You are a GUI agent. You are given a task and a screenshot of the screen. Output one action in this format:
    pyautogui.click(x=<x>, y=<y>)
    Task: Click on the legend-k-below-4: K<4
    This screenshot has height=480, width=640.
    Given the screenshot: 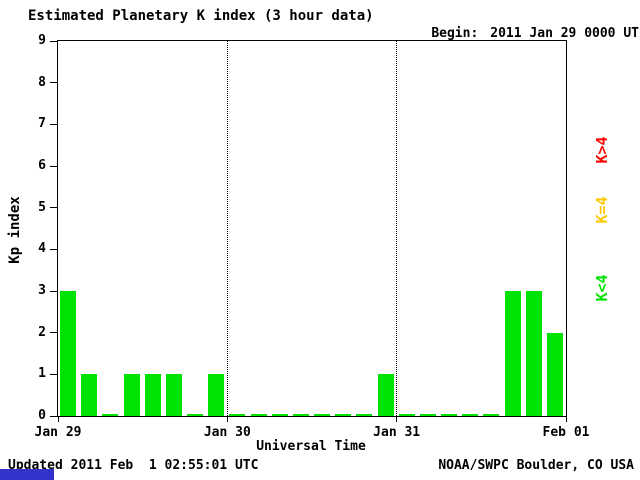 What is the action you would take?
    pyautogui.click(x=602, y=288)
    